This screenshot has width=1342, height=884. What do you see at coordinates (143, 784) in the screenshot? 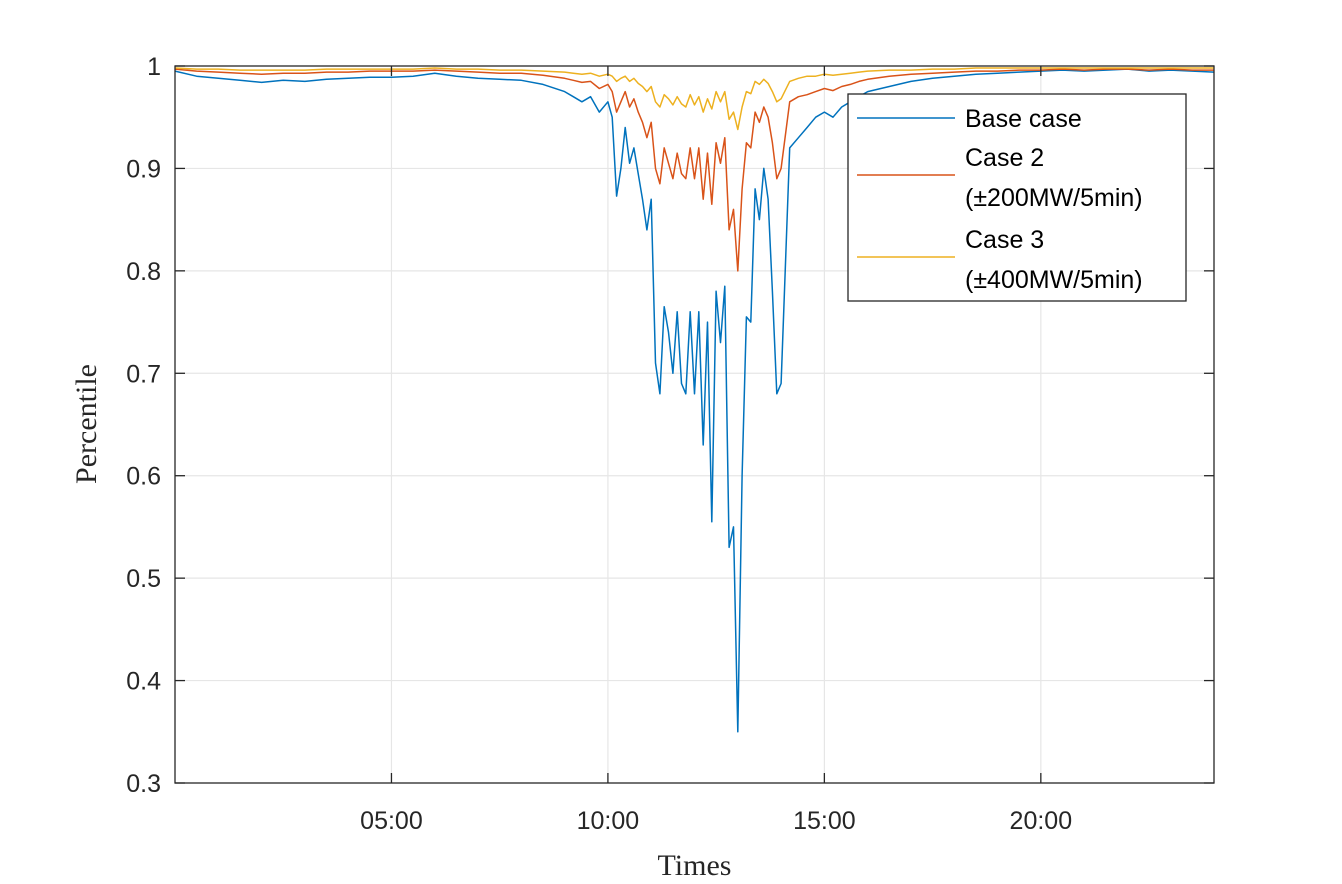
I see `y-tick-label: 0.3` at bounding box center [143, 784].